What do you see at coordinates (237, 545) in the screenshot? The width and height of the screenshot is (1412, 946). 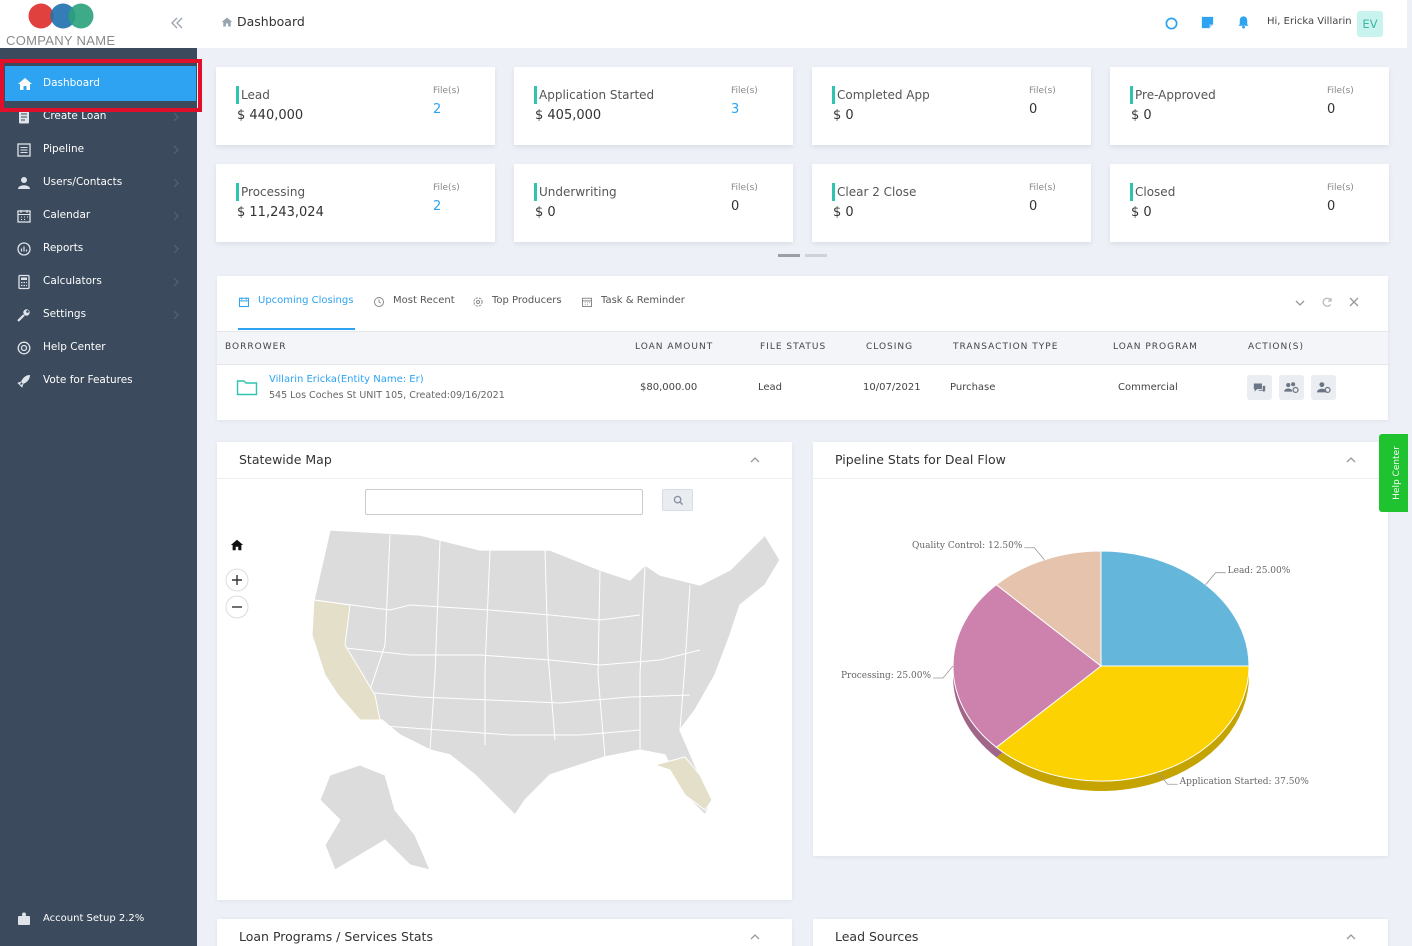 I see `map-home-icon` at bounding box center [237, 545].